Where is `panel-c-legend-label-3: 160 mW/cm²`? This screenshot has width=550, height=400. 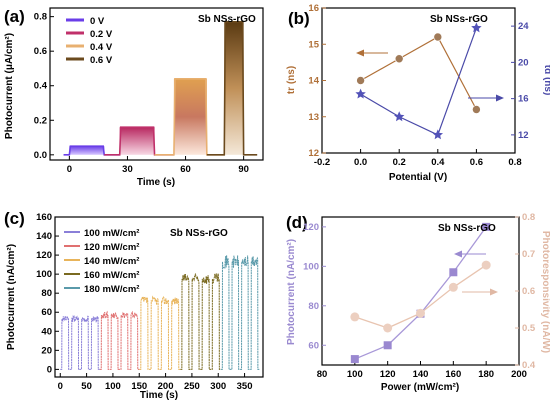
panel-c-legend-label-3: 160 mW/cm² is located at coordinates (111, 275).